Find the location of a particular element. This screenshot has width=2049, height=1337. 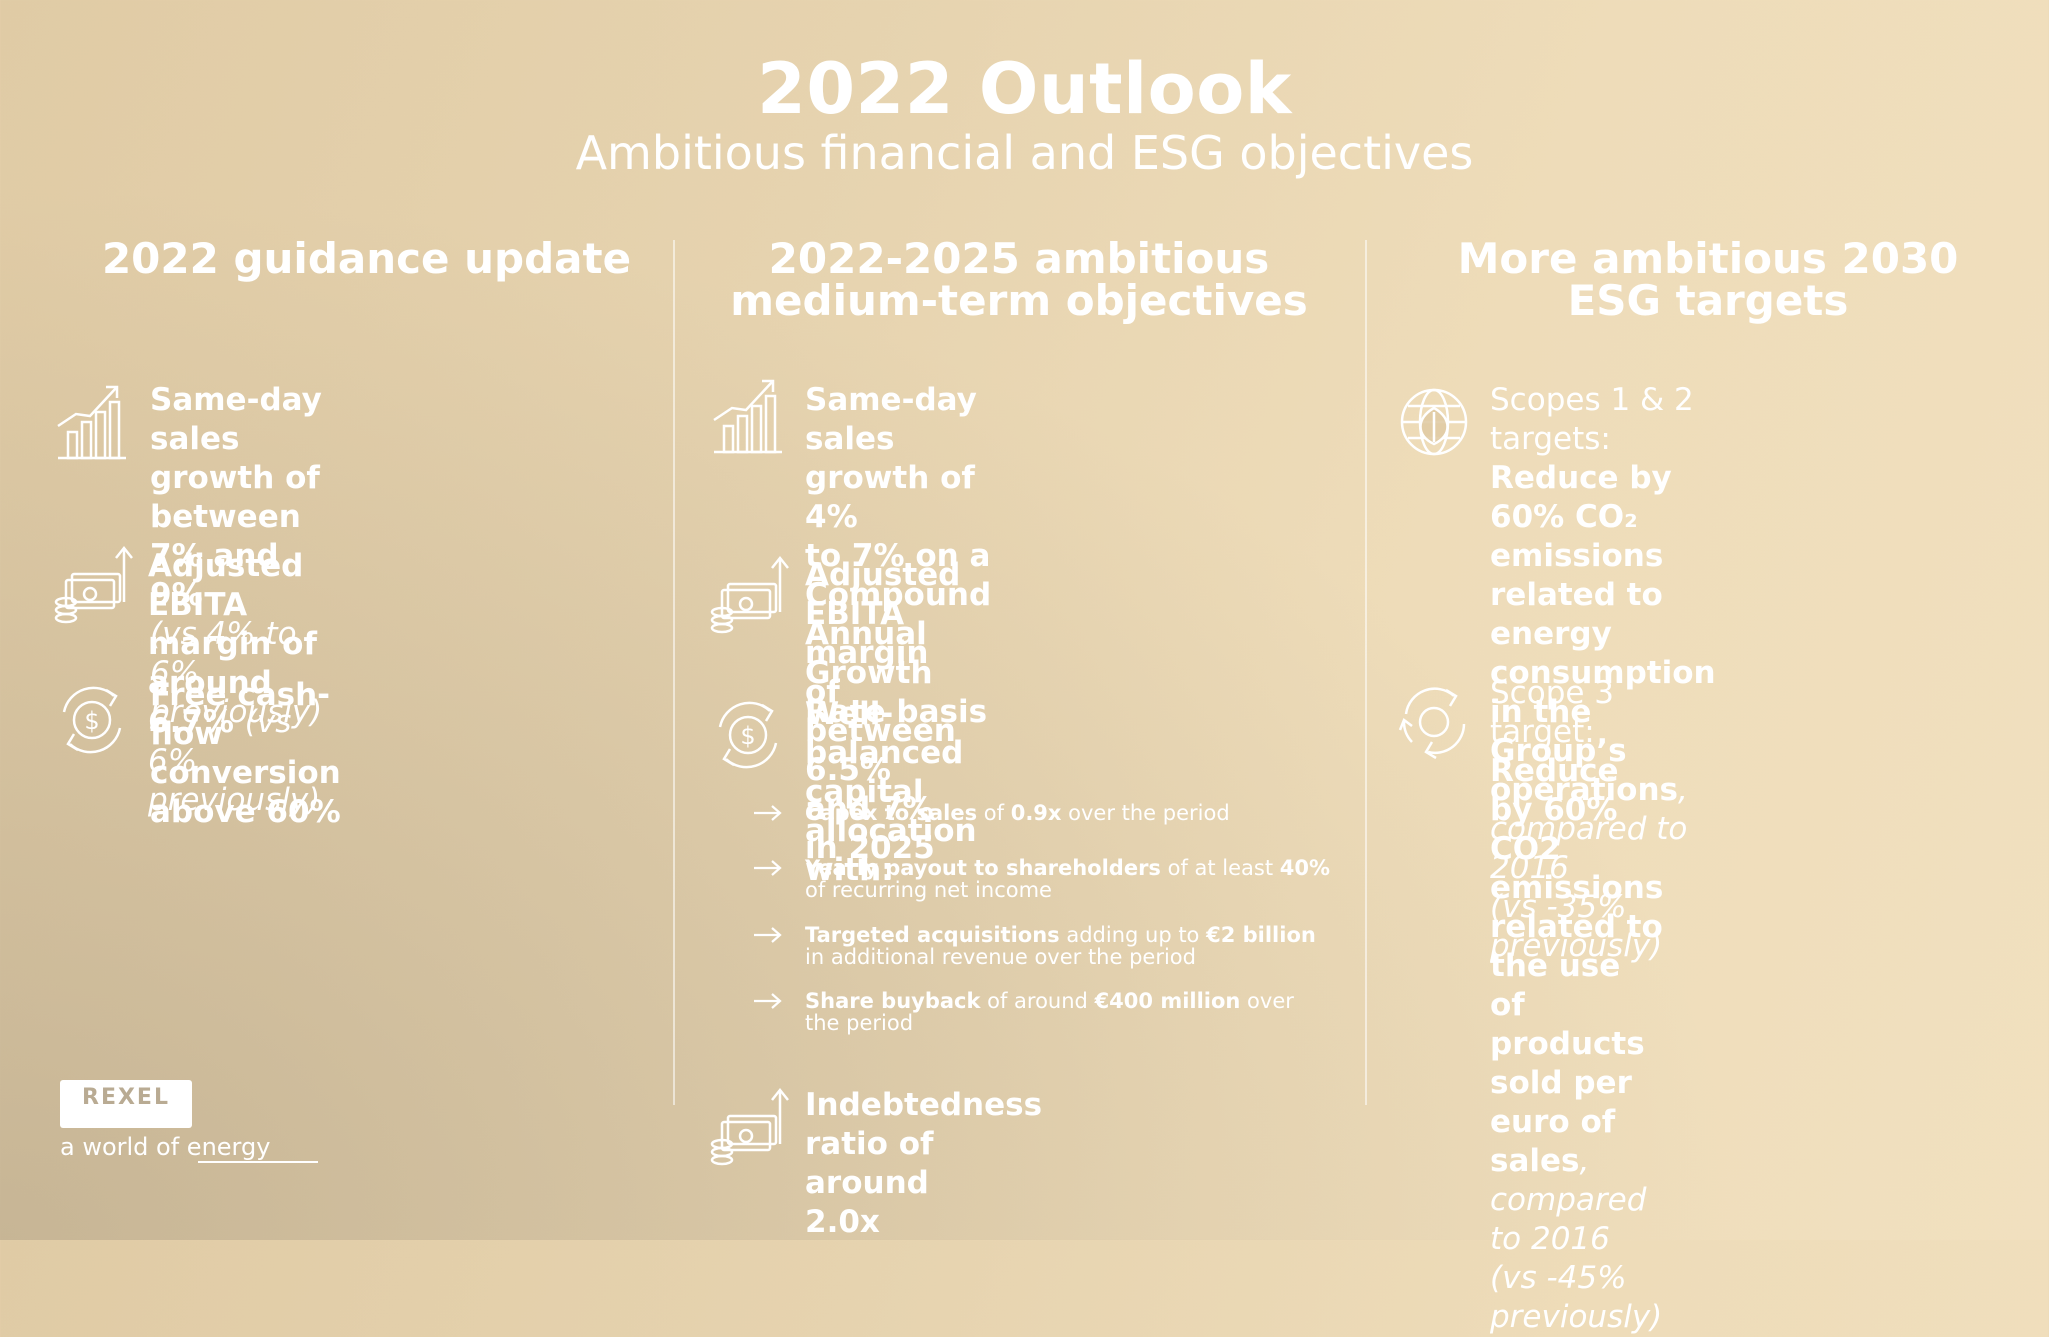

text-line: to 7% on a Compound Annual is located at coordinates (898, 595).